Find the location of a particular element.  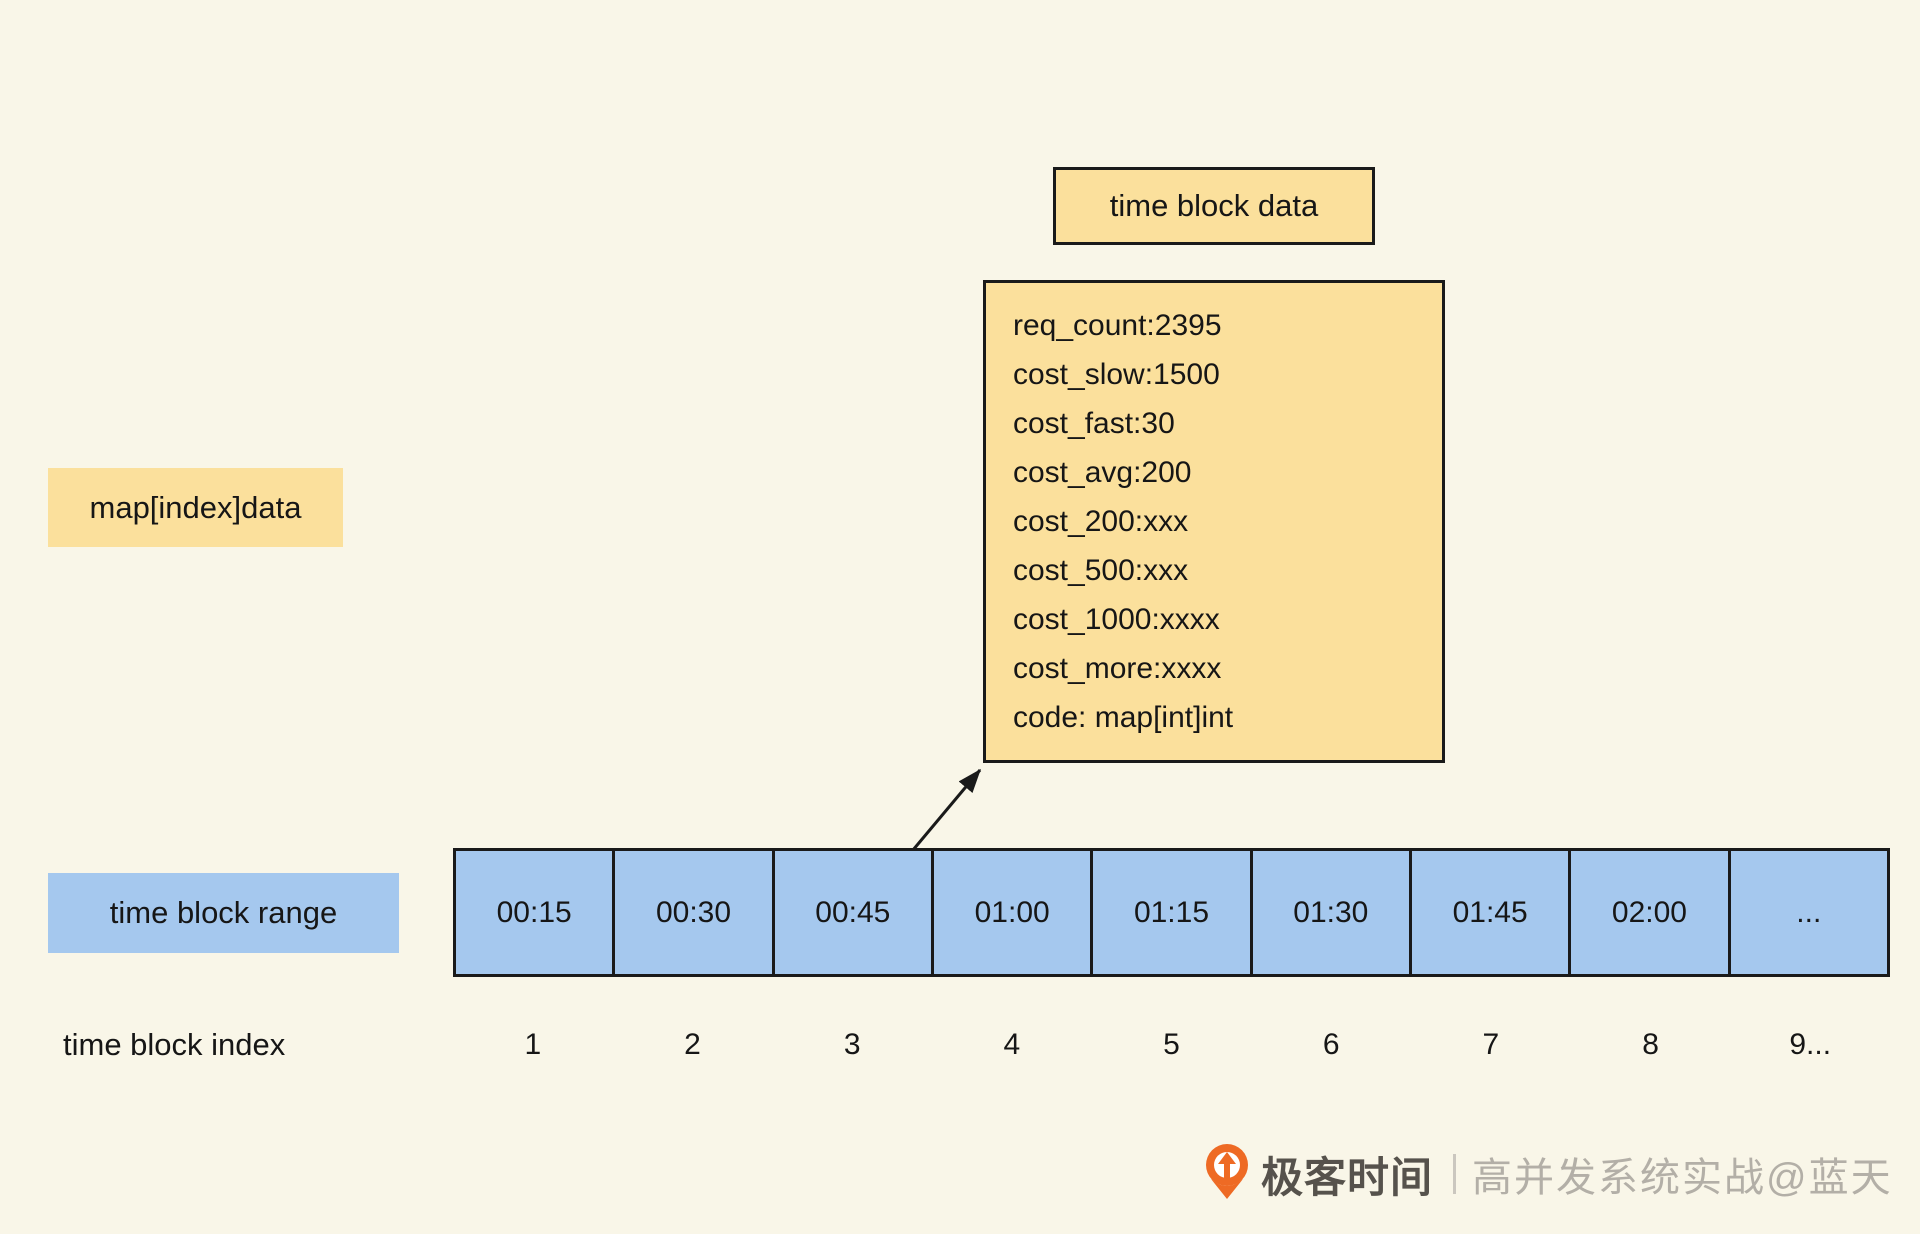

time-block-index-value: 7 is located at coordinates (1491, 1044).